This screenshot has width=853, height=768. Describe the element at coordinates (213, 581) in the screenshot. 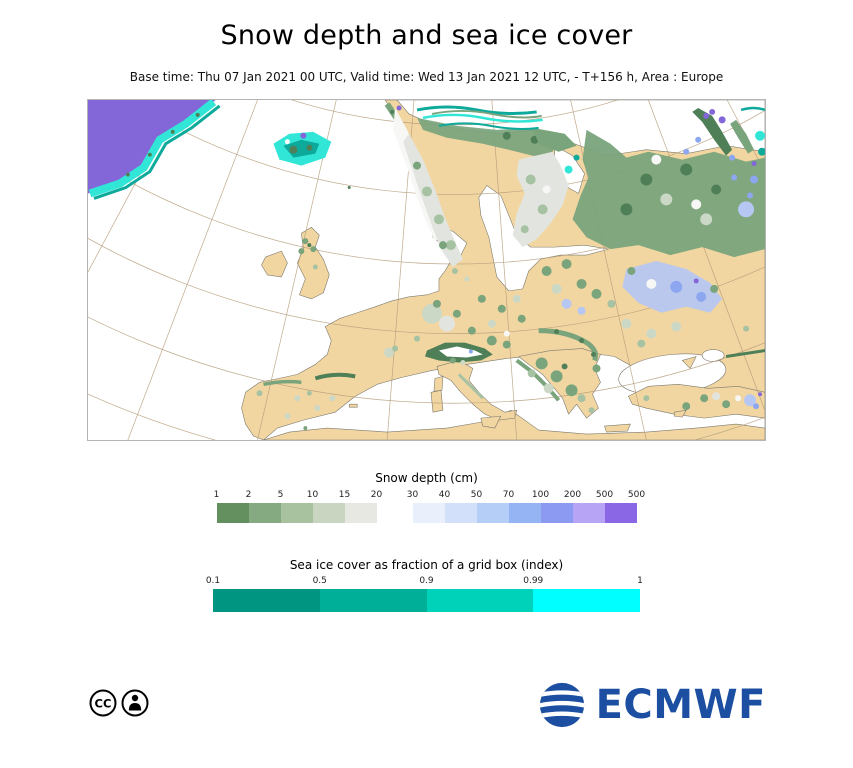

I see `legend-tick-label: 0.1` at that location.